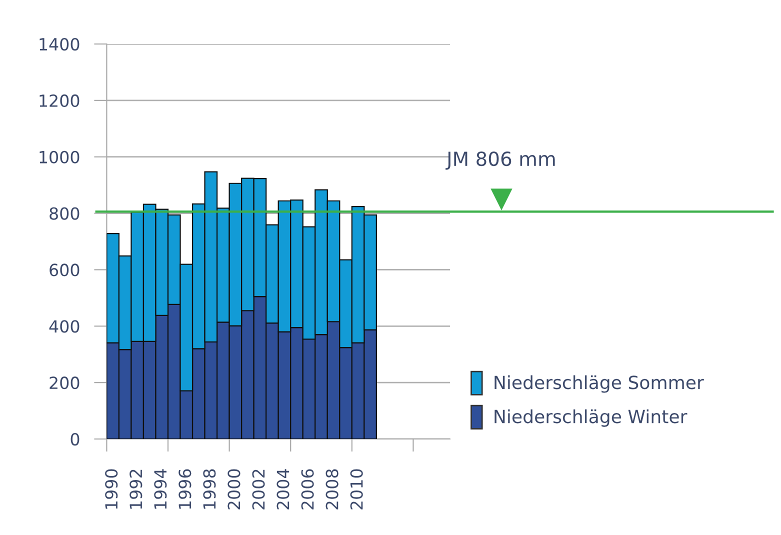 The image size is (781, 535). Describe the element at coordinates (65, 383) in the screenshot. I see `y-tick-label: 200` at that location.